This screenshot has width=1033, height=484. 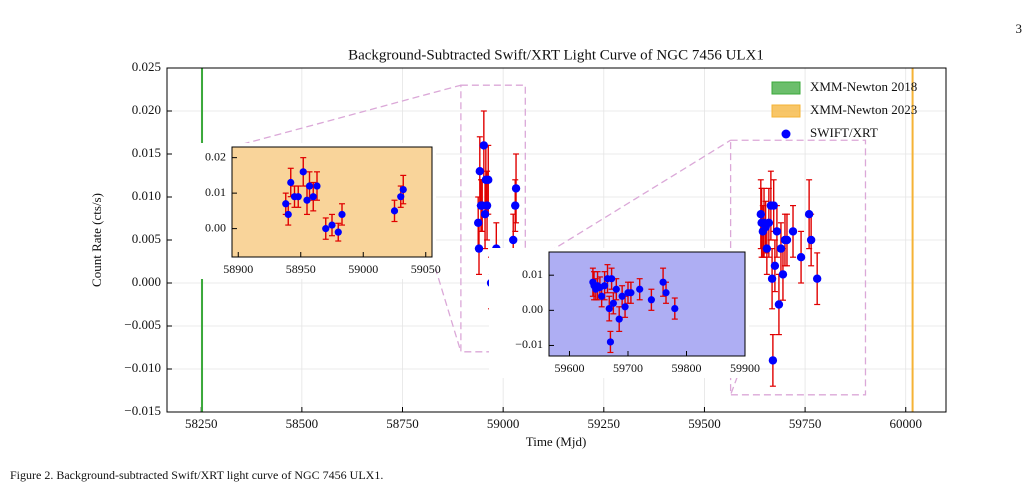 What do you see at coordinates (302, 423) in the screenshot?
I see `x-tick-label: 58500` at bounding box center [302, 423].